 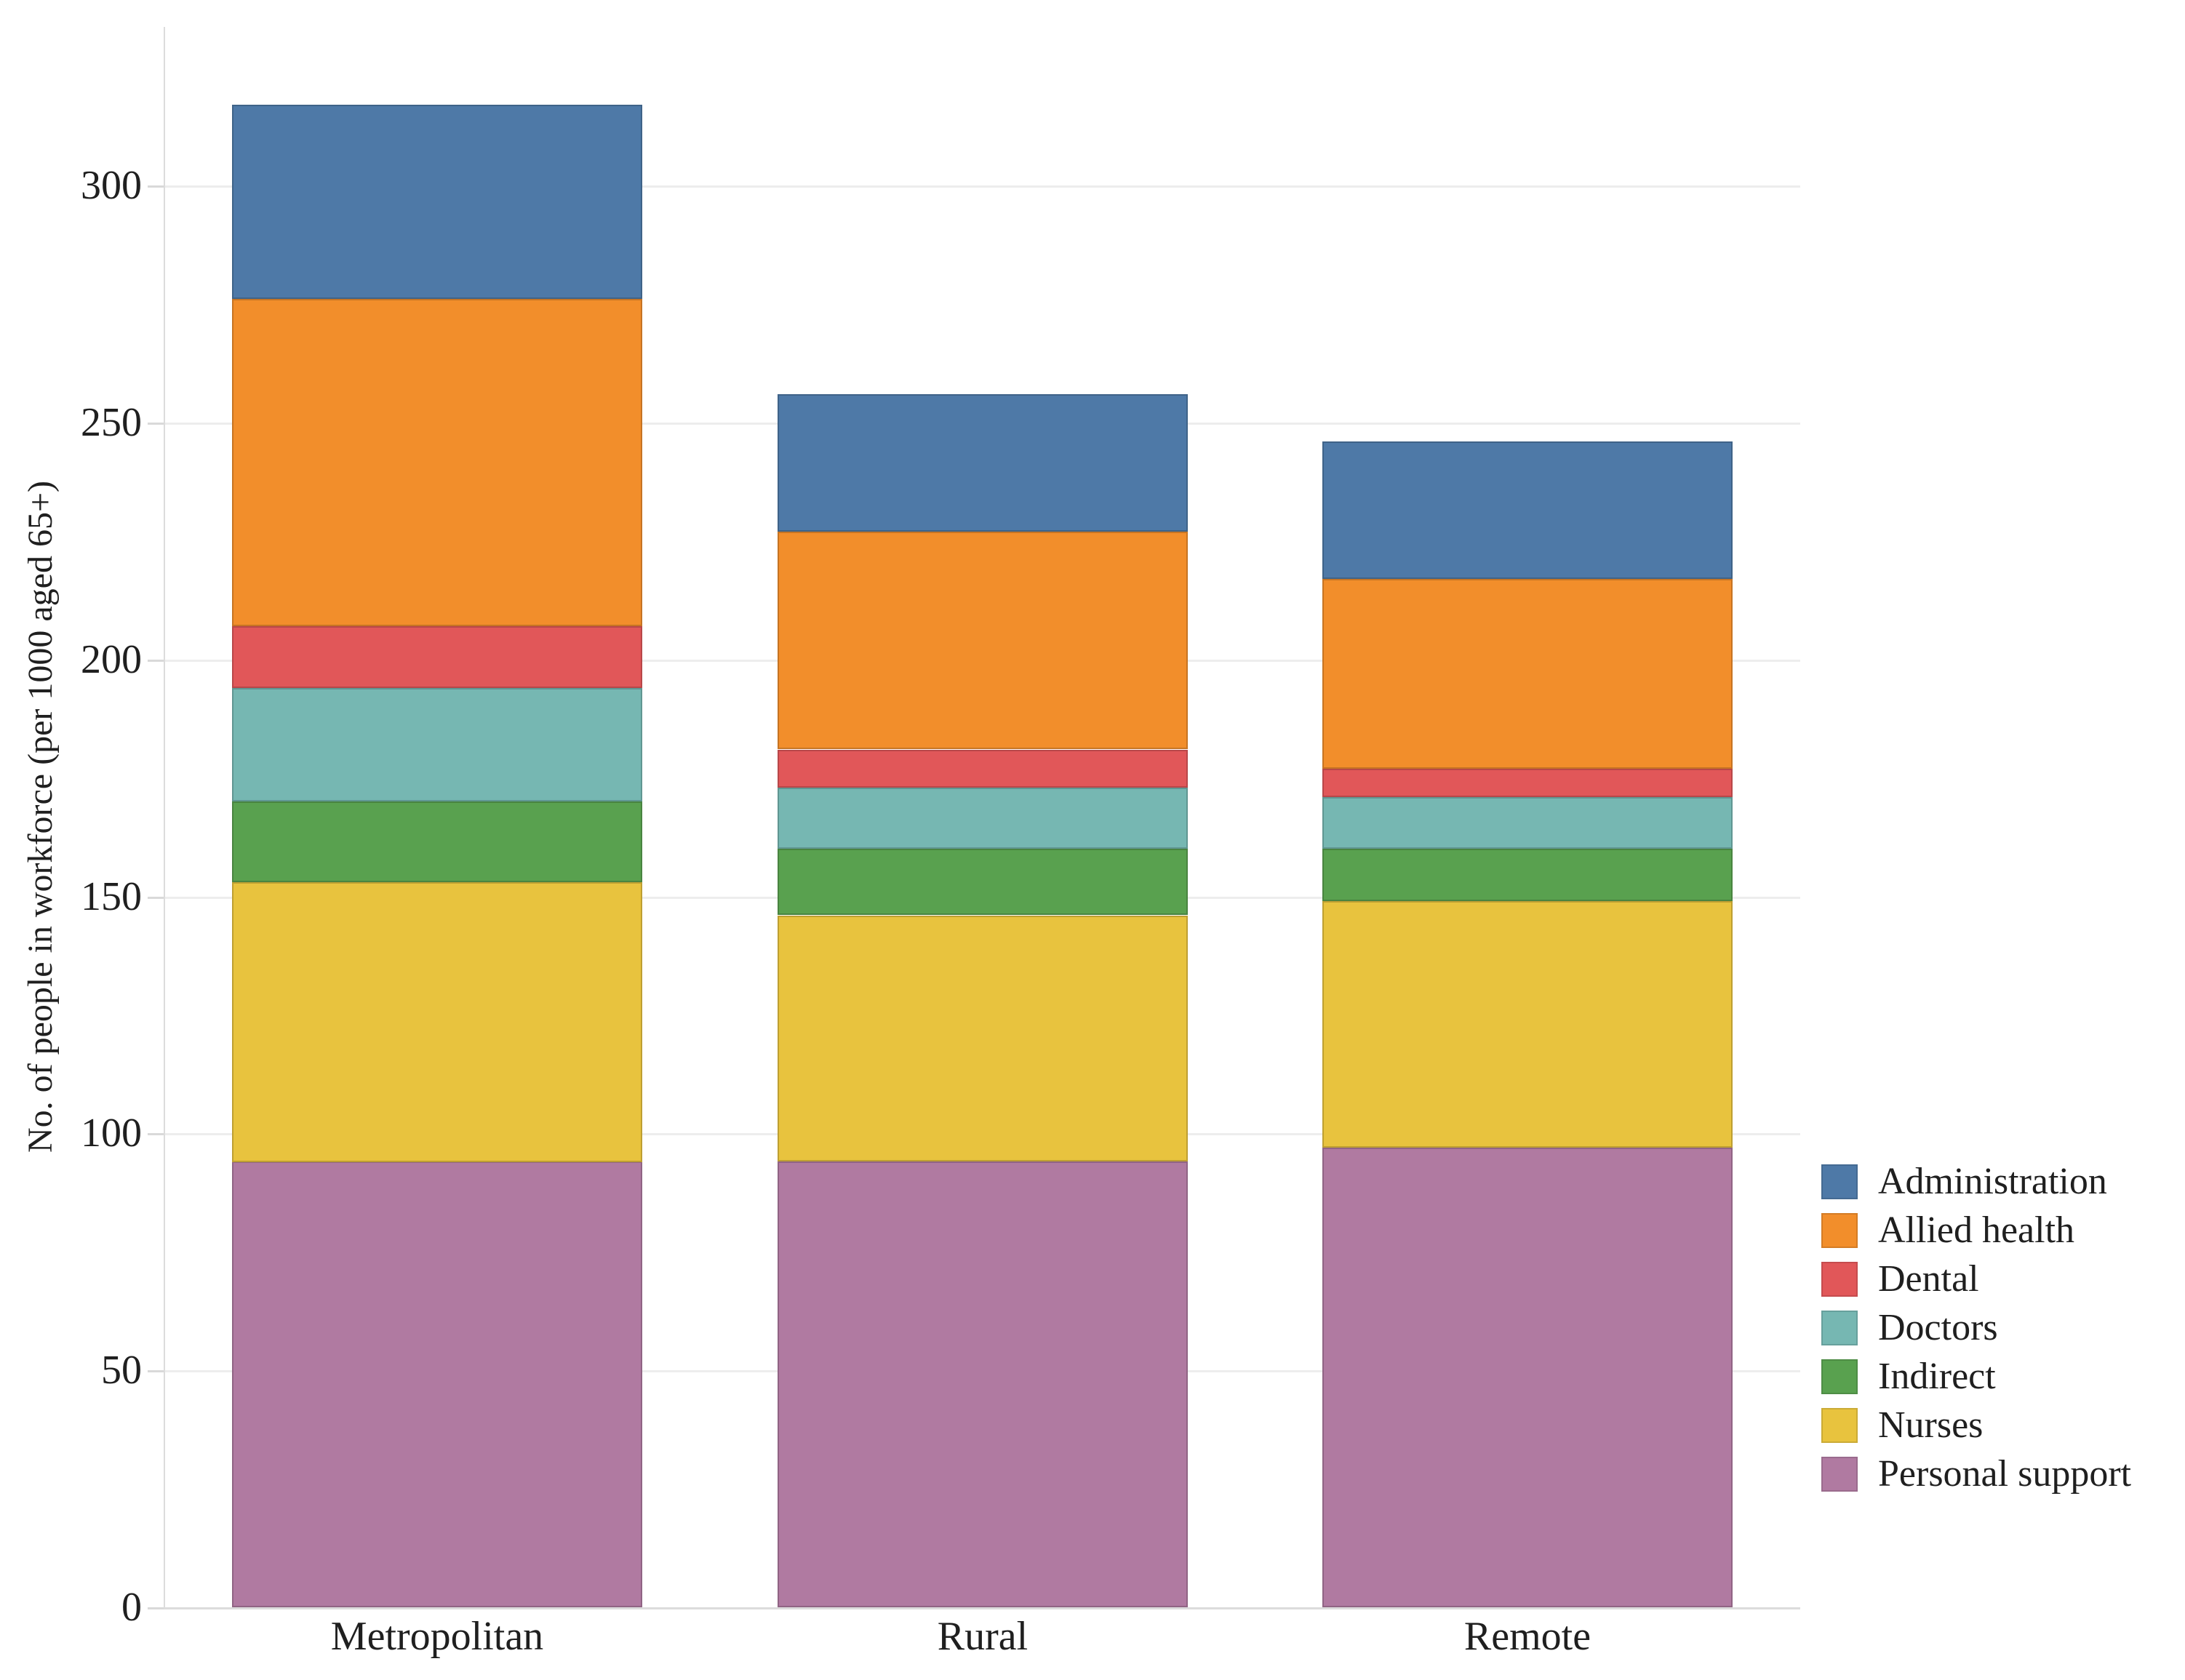 I want to click on legend-swatch-allied-health, so click(x=1840, y=1230).